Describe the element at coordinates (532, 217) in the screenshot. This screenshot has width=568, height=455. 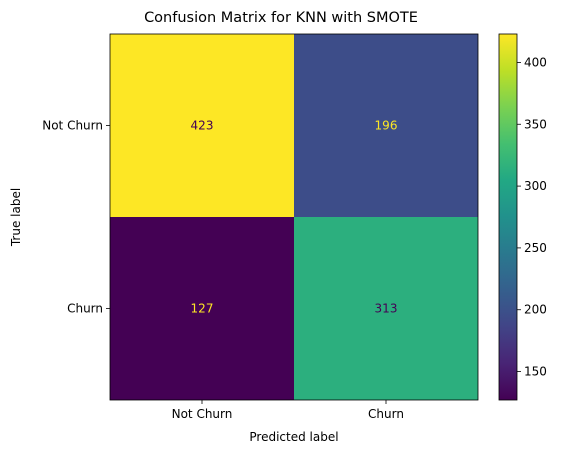
I see `colorbar-ticks: 150 200 250 300 350 400` at that location.